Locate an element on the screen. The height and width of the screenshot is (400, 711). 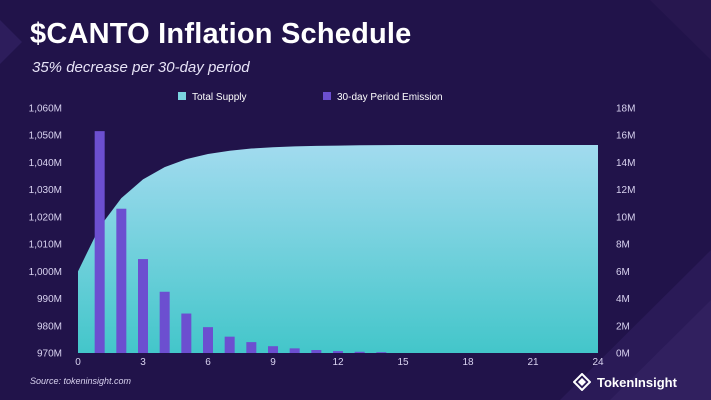
y-right-tick-label: 8M is located at coordinates (623, 245).